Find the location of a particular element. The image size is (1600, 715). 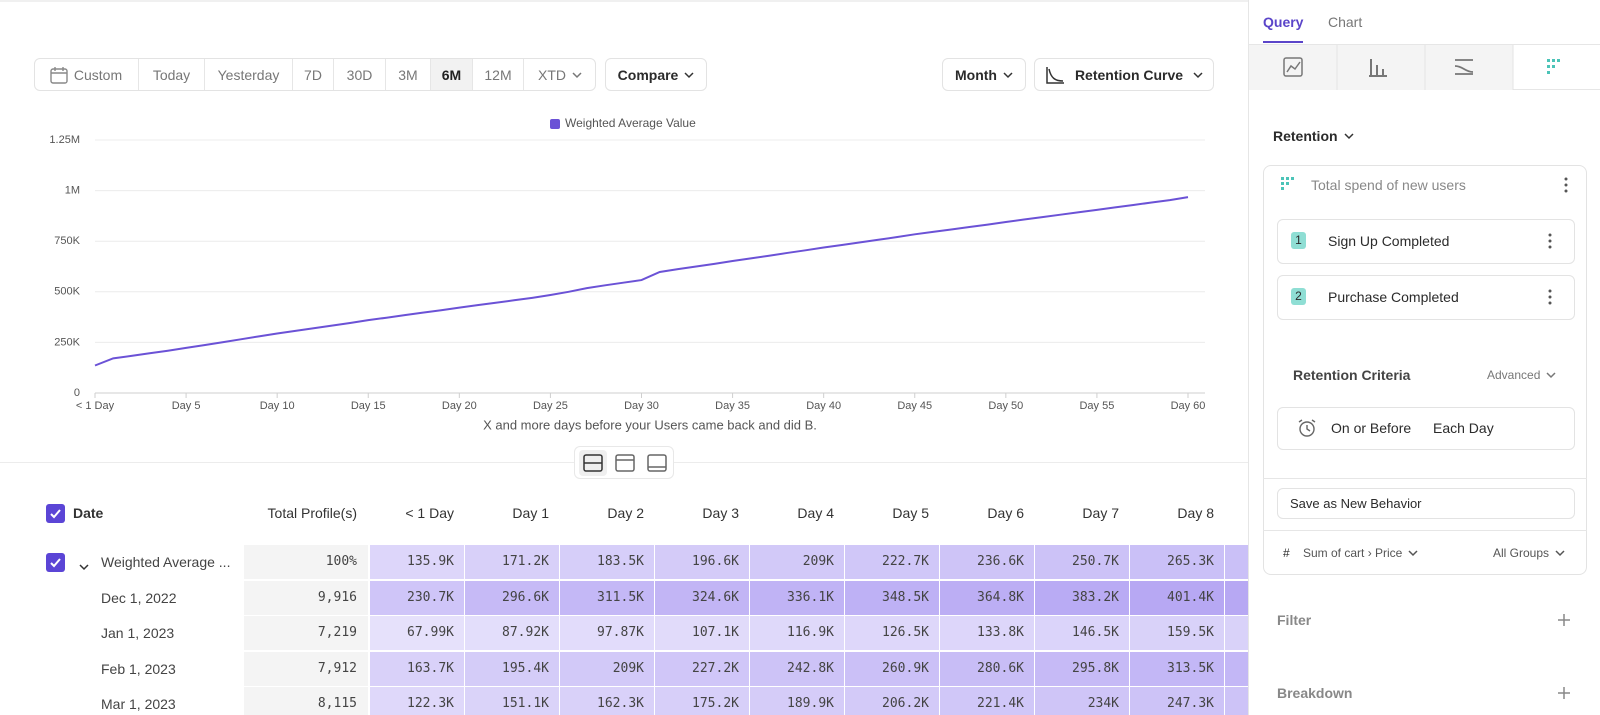

column-header: Day 7 is located at coordinates (1100, 513).